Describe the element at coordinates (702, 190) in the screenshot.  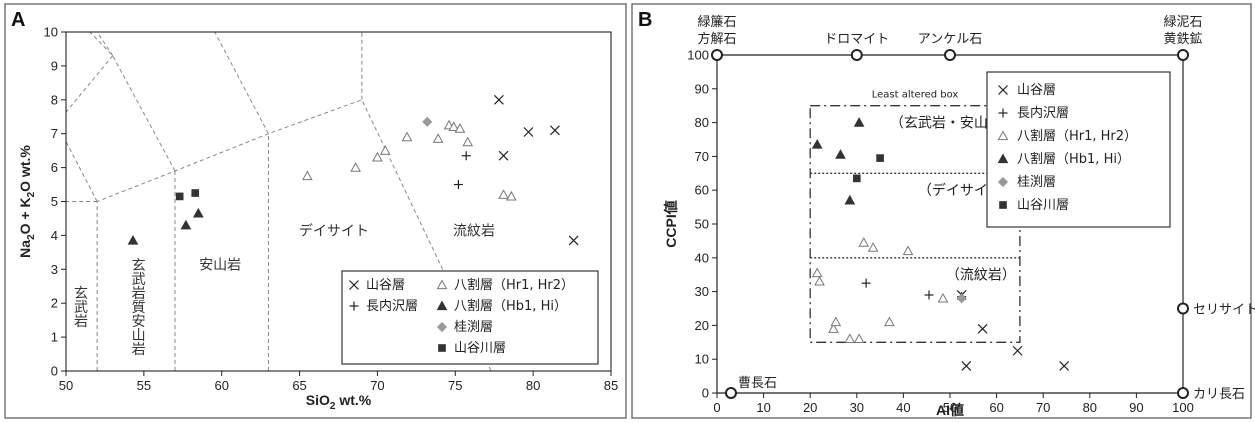
I see `y-tick-label: 60` at that location.